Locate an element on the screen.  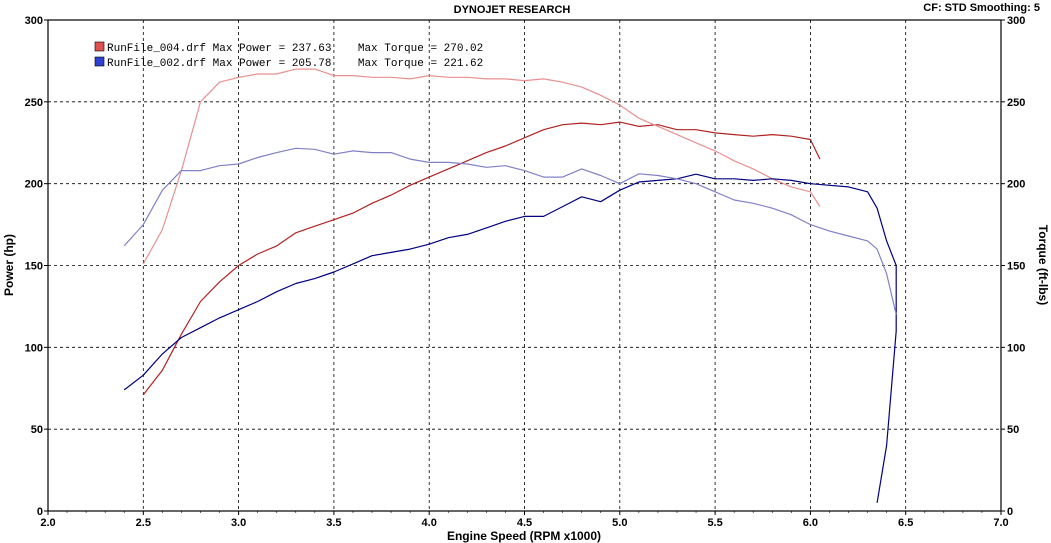
y-axis-right-ticks: 0 50 100 150 200 250 300 is located at coordinates (1013, 266).